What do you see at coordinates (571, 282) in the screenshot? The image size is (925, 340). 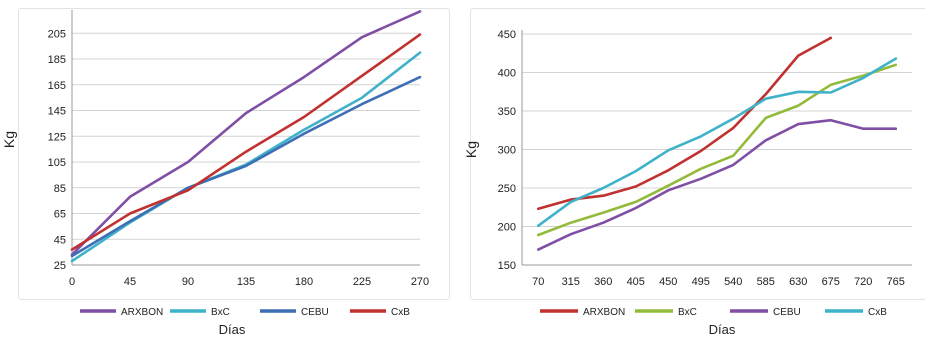 I see `chart-right-x-tick-label: 315` at bounding box center [571, 282].